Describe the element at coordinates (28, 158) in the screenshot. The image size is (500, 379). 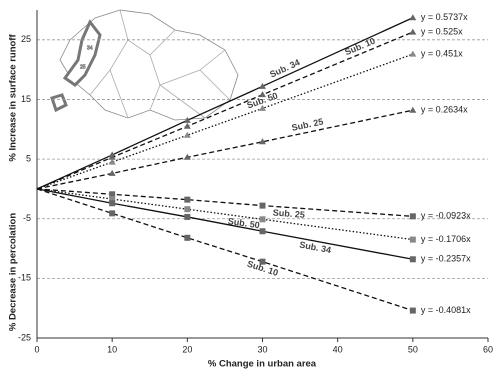
I see `y-tick-label: 5` at that location.